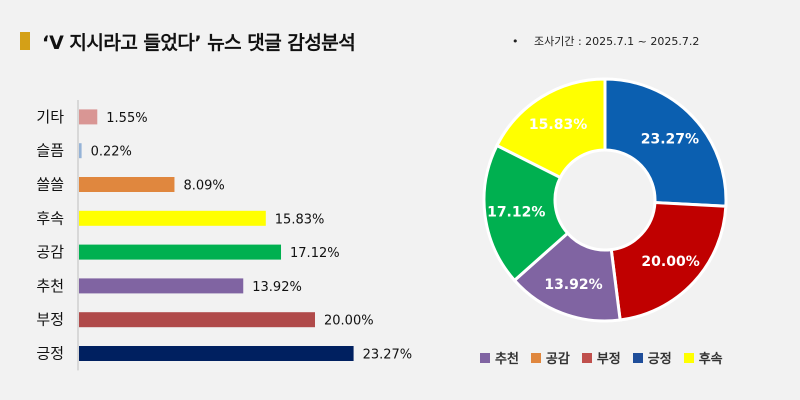 Image resolution: width=800 pixels, height=400 pixels. I want to click on slice-label: 17.12%, so click(516, 213).